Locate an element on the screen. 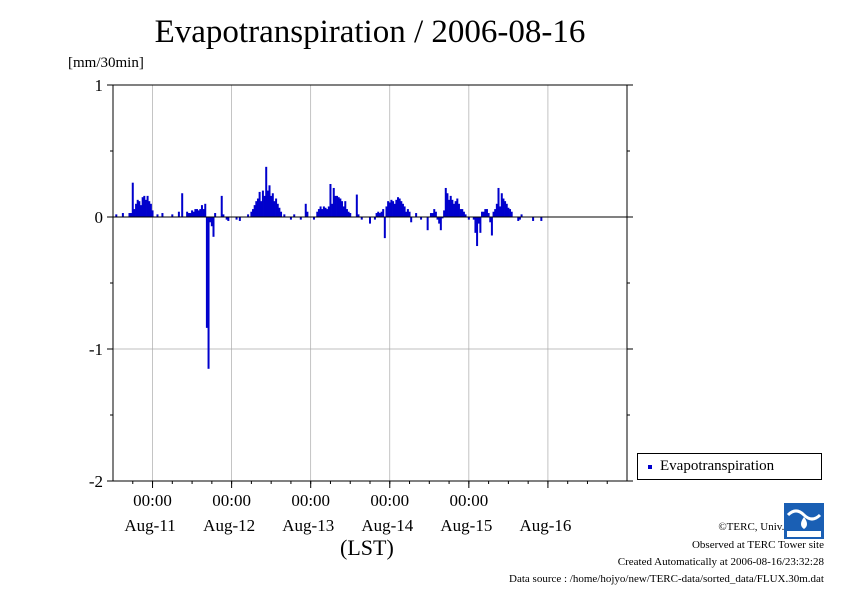 The height and width of the screenshot is (595, 842). terc-logo is located at coordinates (804, 521).